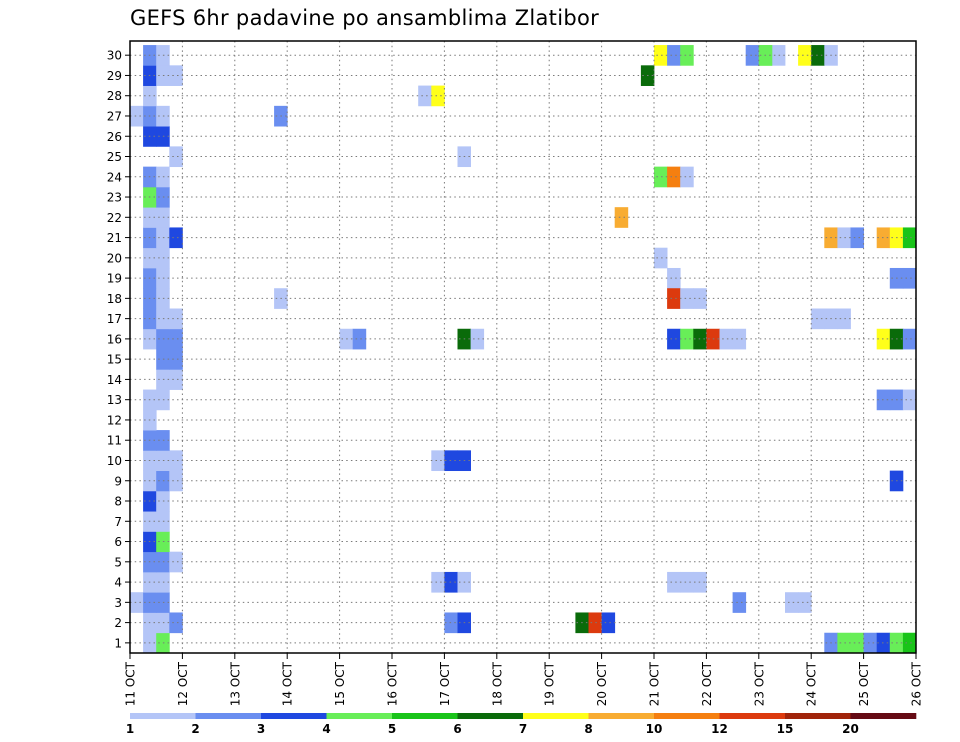 Image resolution: width=960 pixels, height=742 pixels. What do you see at coordinates (118, 643) in the screenshot?
I see `y-tick-label: 1` at bounding box center [118, 643].